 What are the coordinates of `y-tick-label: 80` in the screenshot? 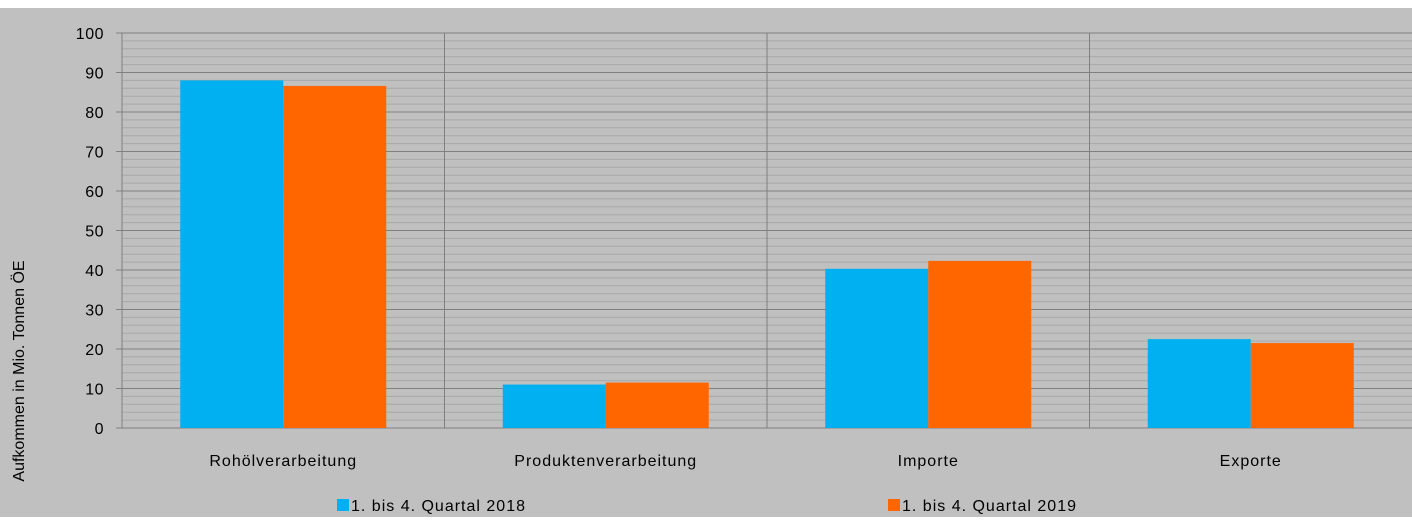 It's located at (94, 113).